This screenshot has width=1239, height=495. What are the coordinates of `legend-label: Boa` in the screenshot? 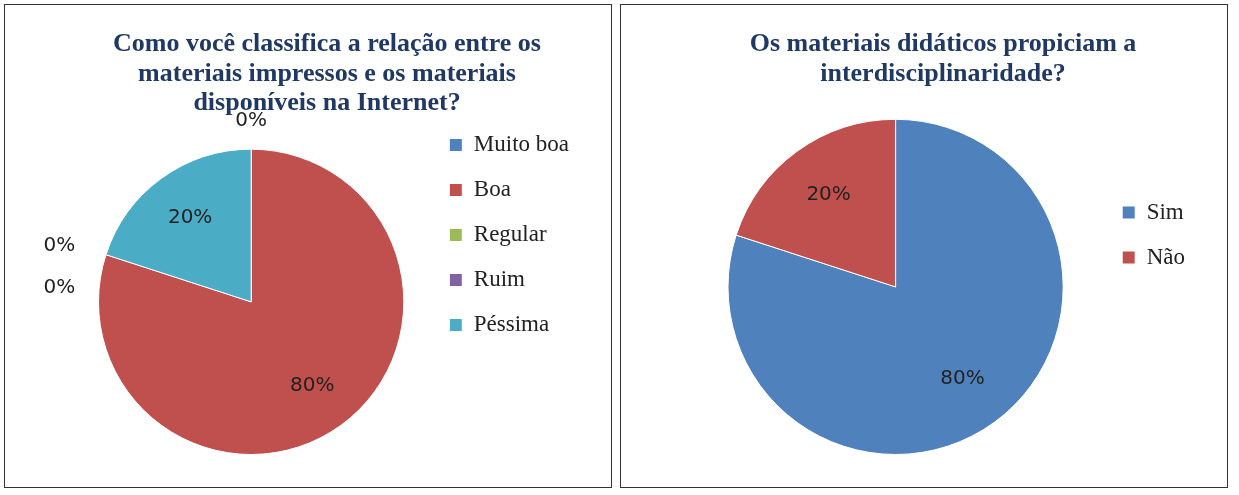 It's located at (492, 189).